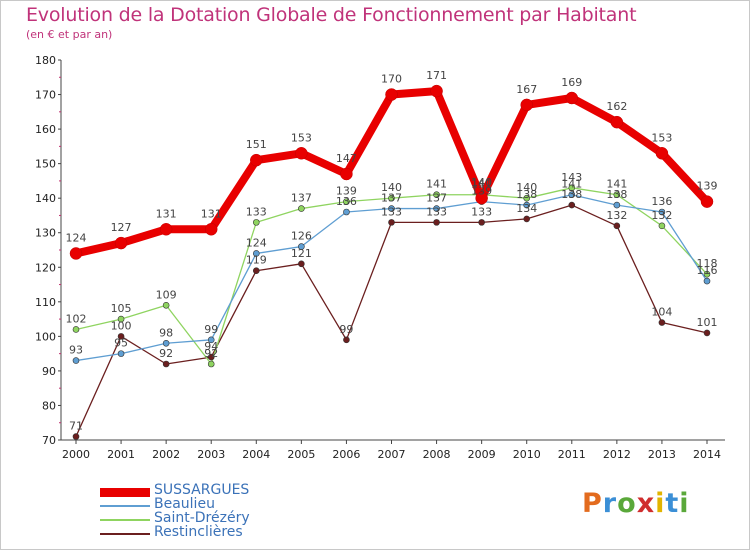  What do you see at coordinates (437, 454) in the screenshot?
I see `x-tick-label: 2008` at bounding box center [437, 454].